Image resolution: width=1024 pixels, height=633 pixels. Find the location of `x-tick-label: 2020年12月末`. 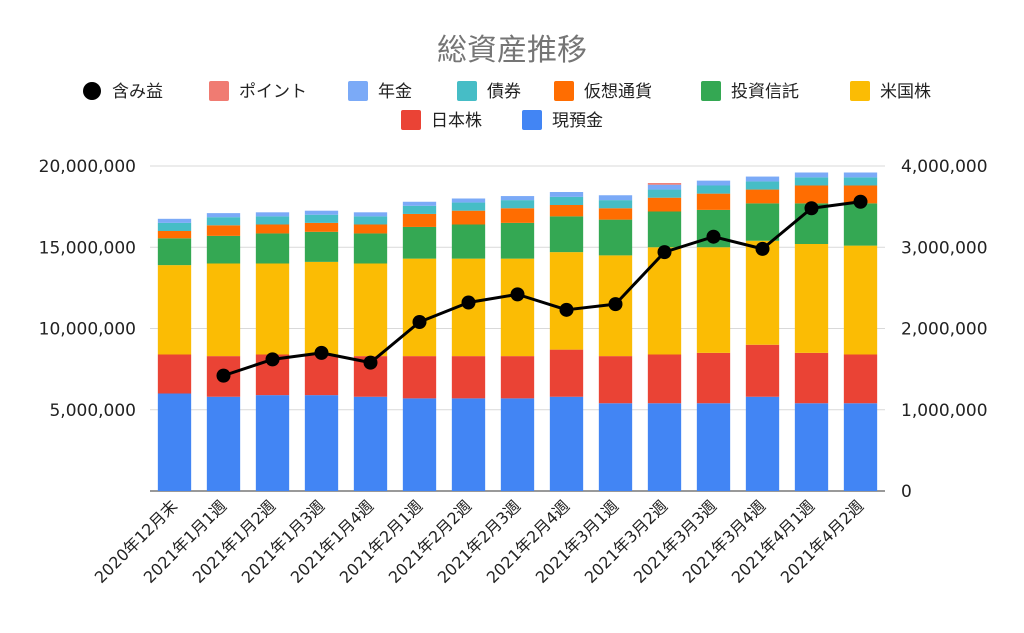

x-tick-label: 2020年12月末 is located at coordinates (136, 541).